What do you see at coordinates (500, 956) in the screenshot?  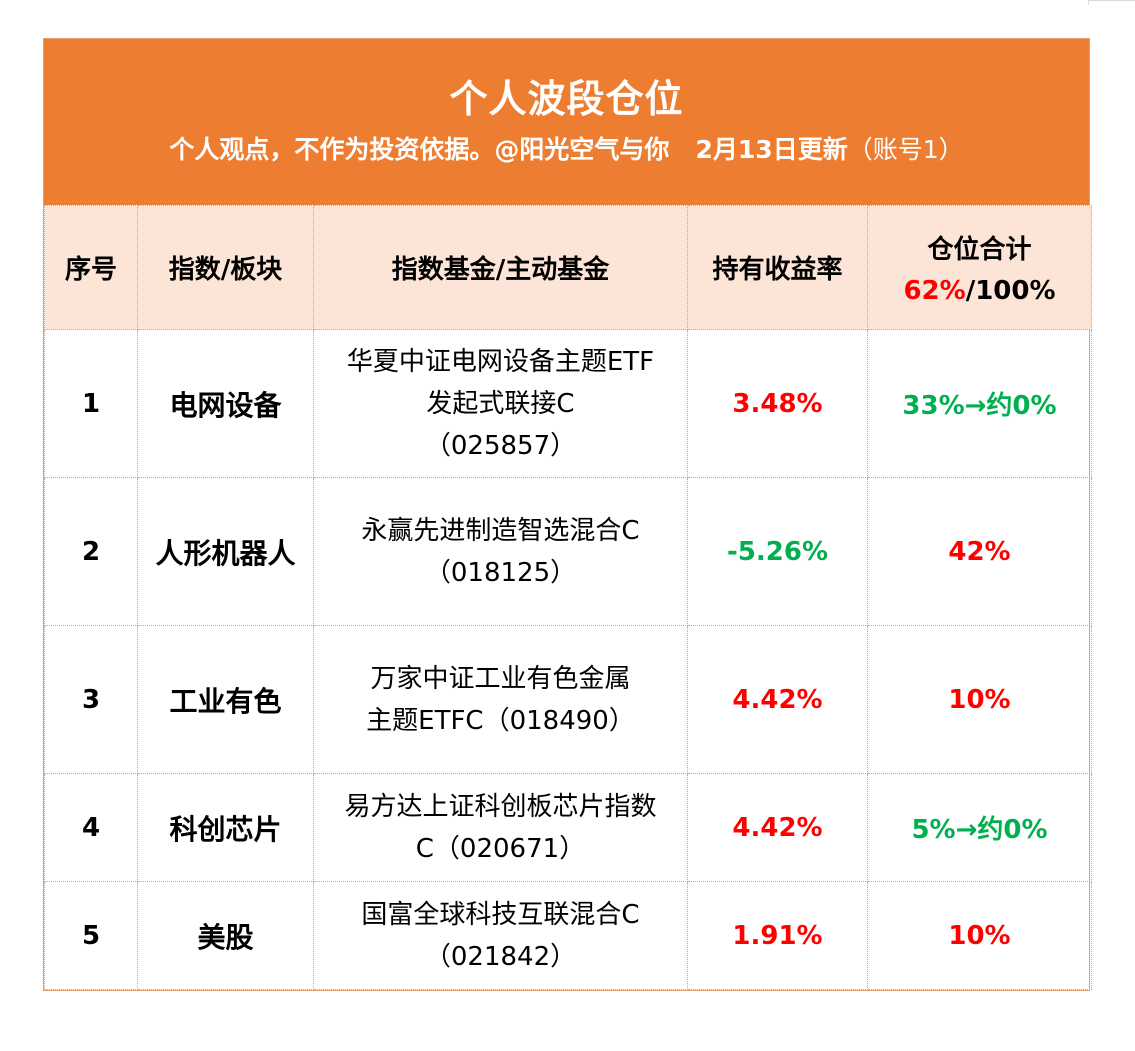 I see `fund-line: （021842）` at bounding box center [500, 956].